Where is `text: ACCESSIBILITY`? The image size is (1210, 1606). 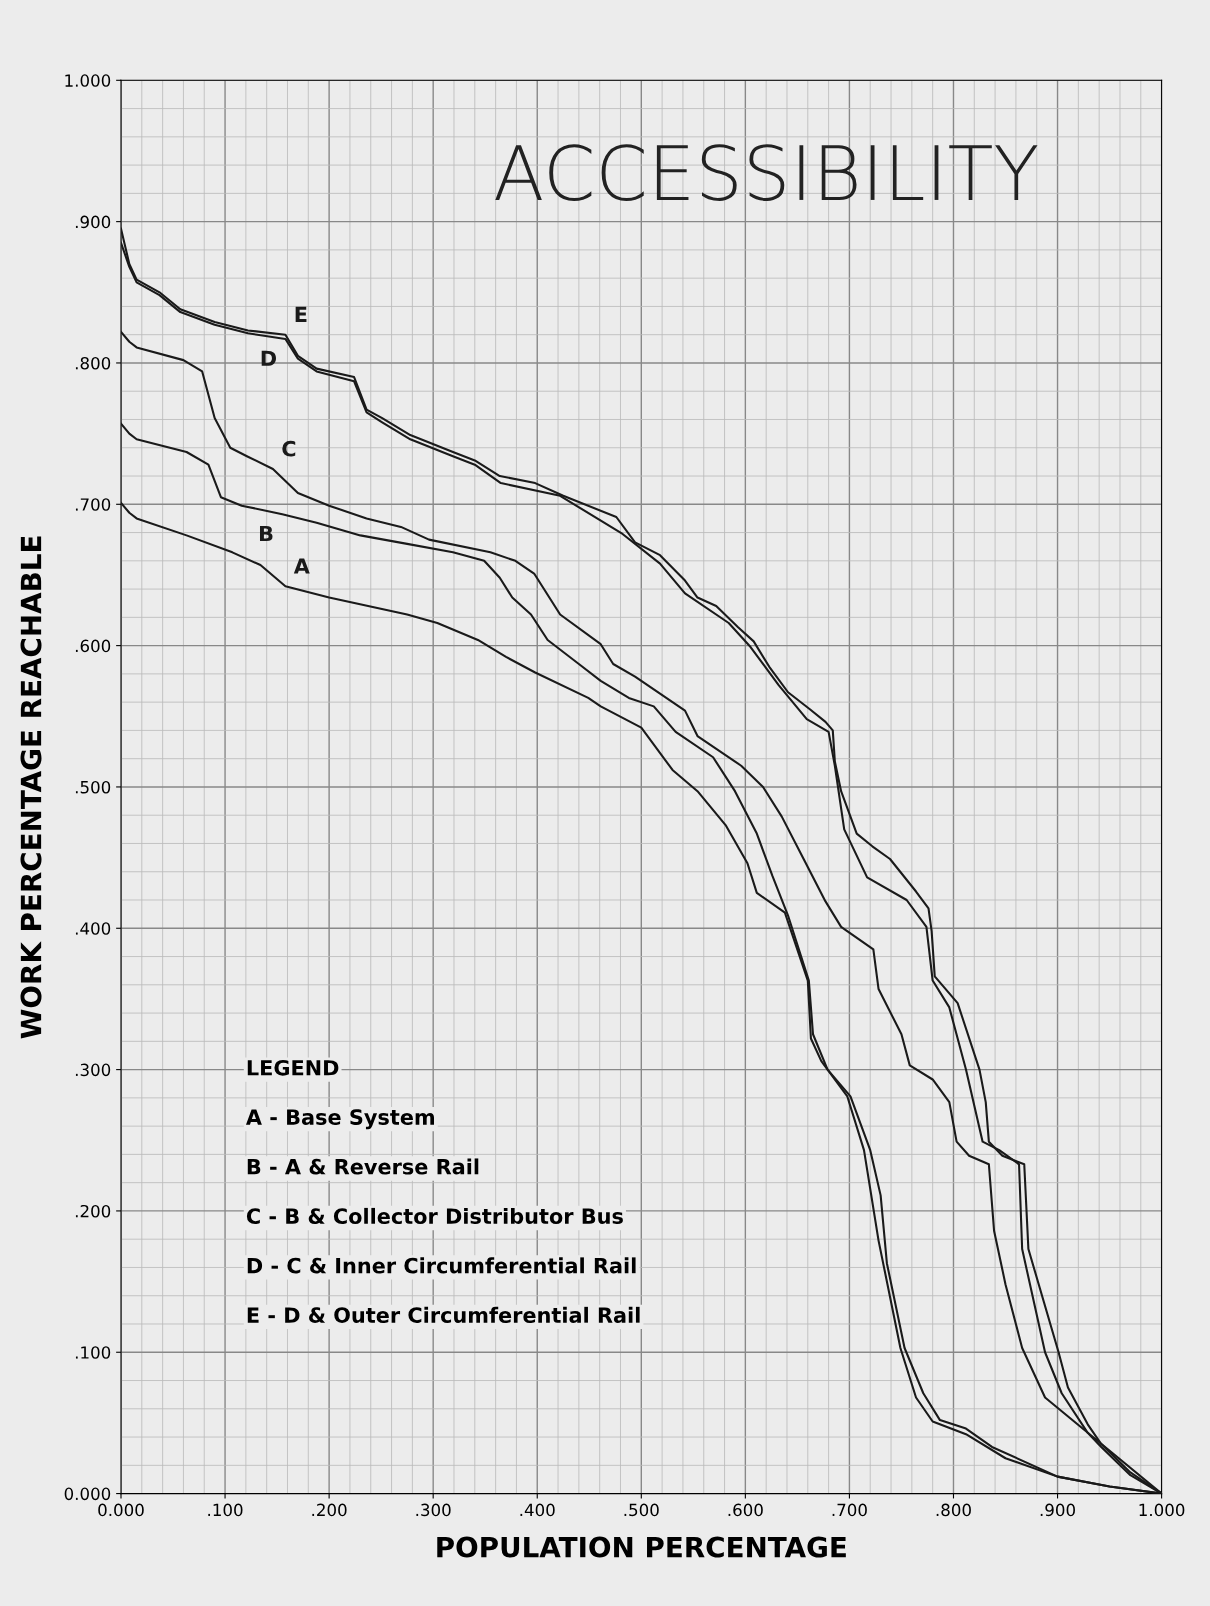
text: ACCESSIBILITY is located at coordinates (766, 172).